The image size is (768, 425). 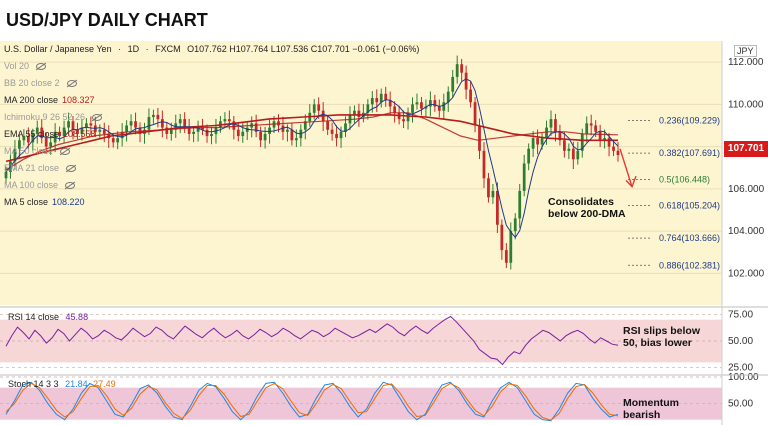 I want to click on stoch-label: Stoch 14 3 3 21.84 27.49, so click(x=62, y=384).